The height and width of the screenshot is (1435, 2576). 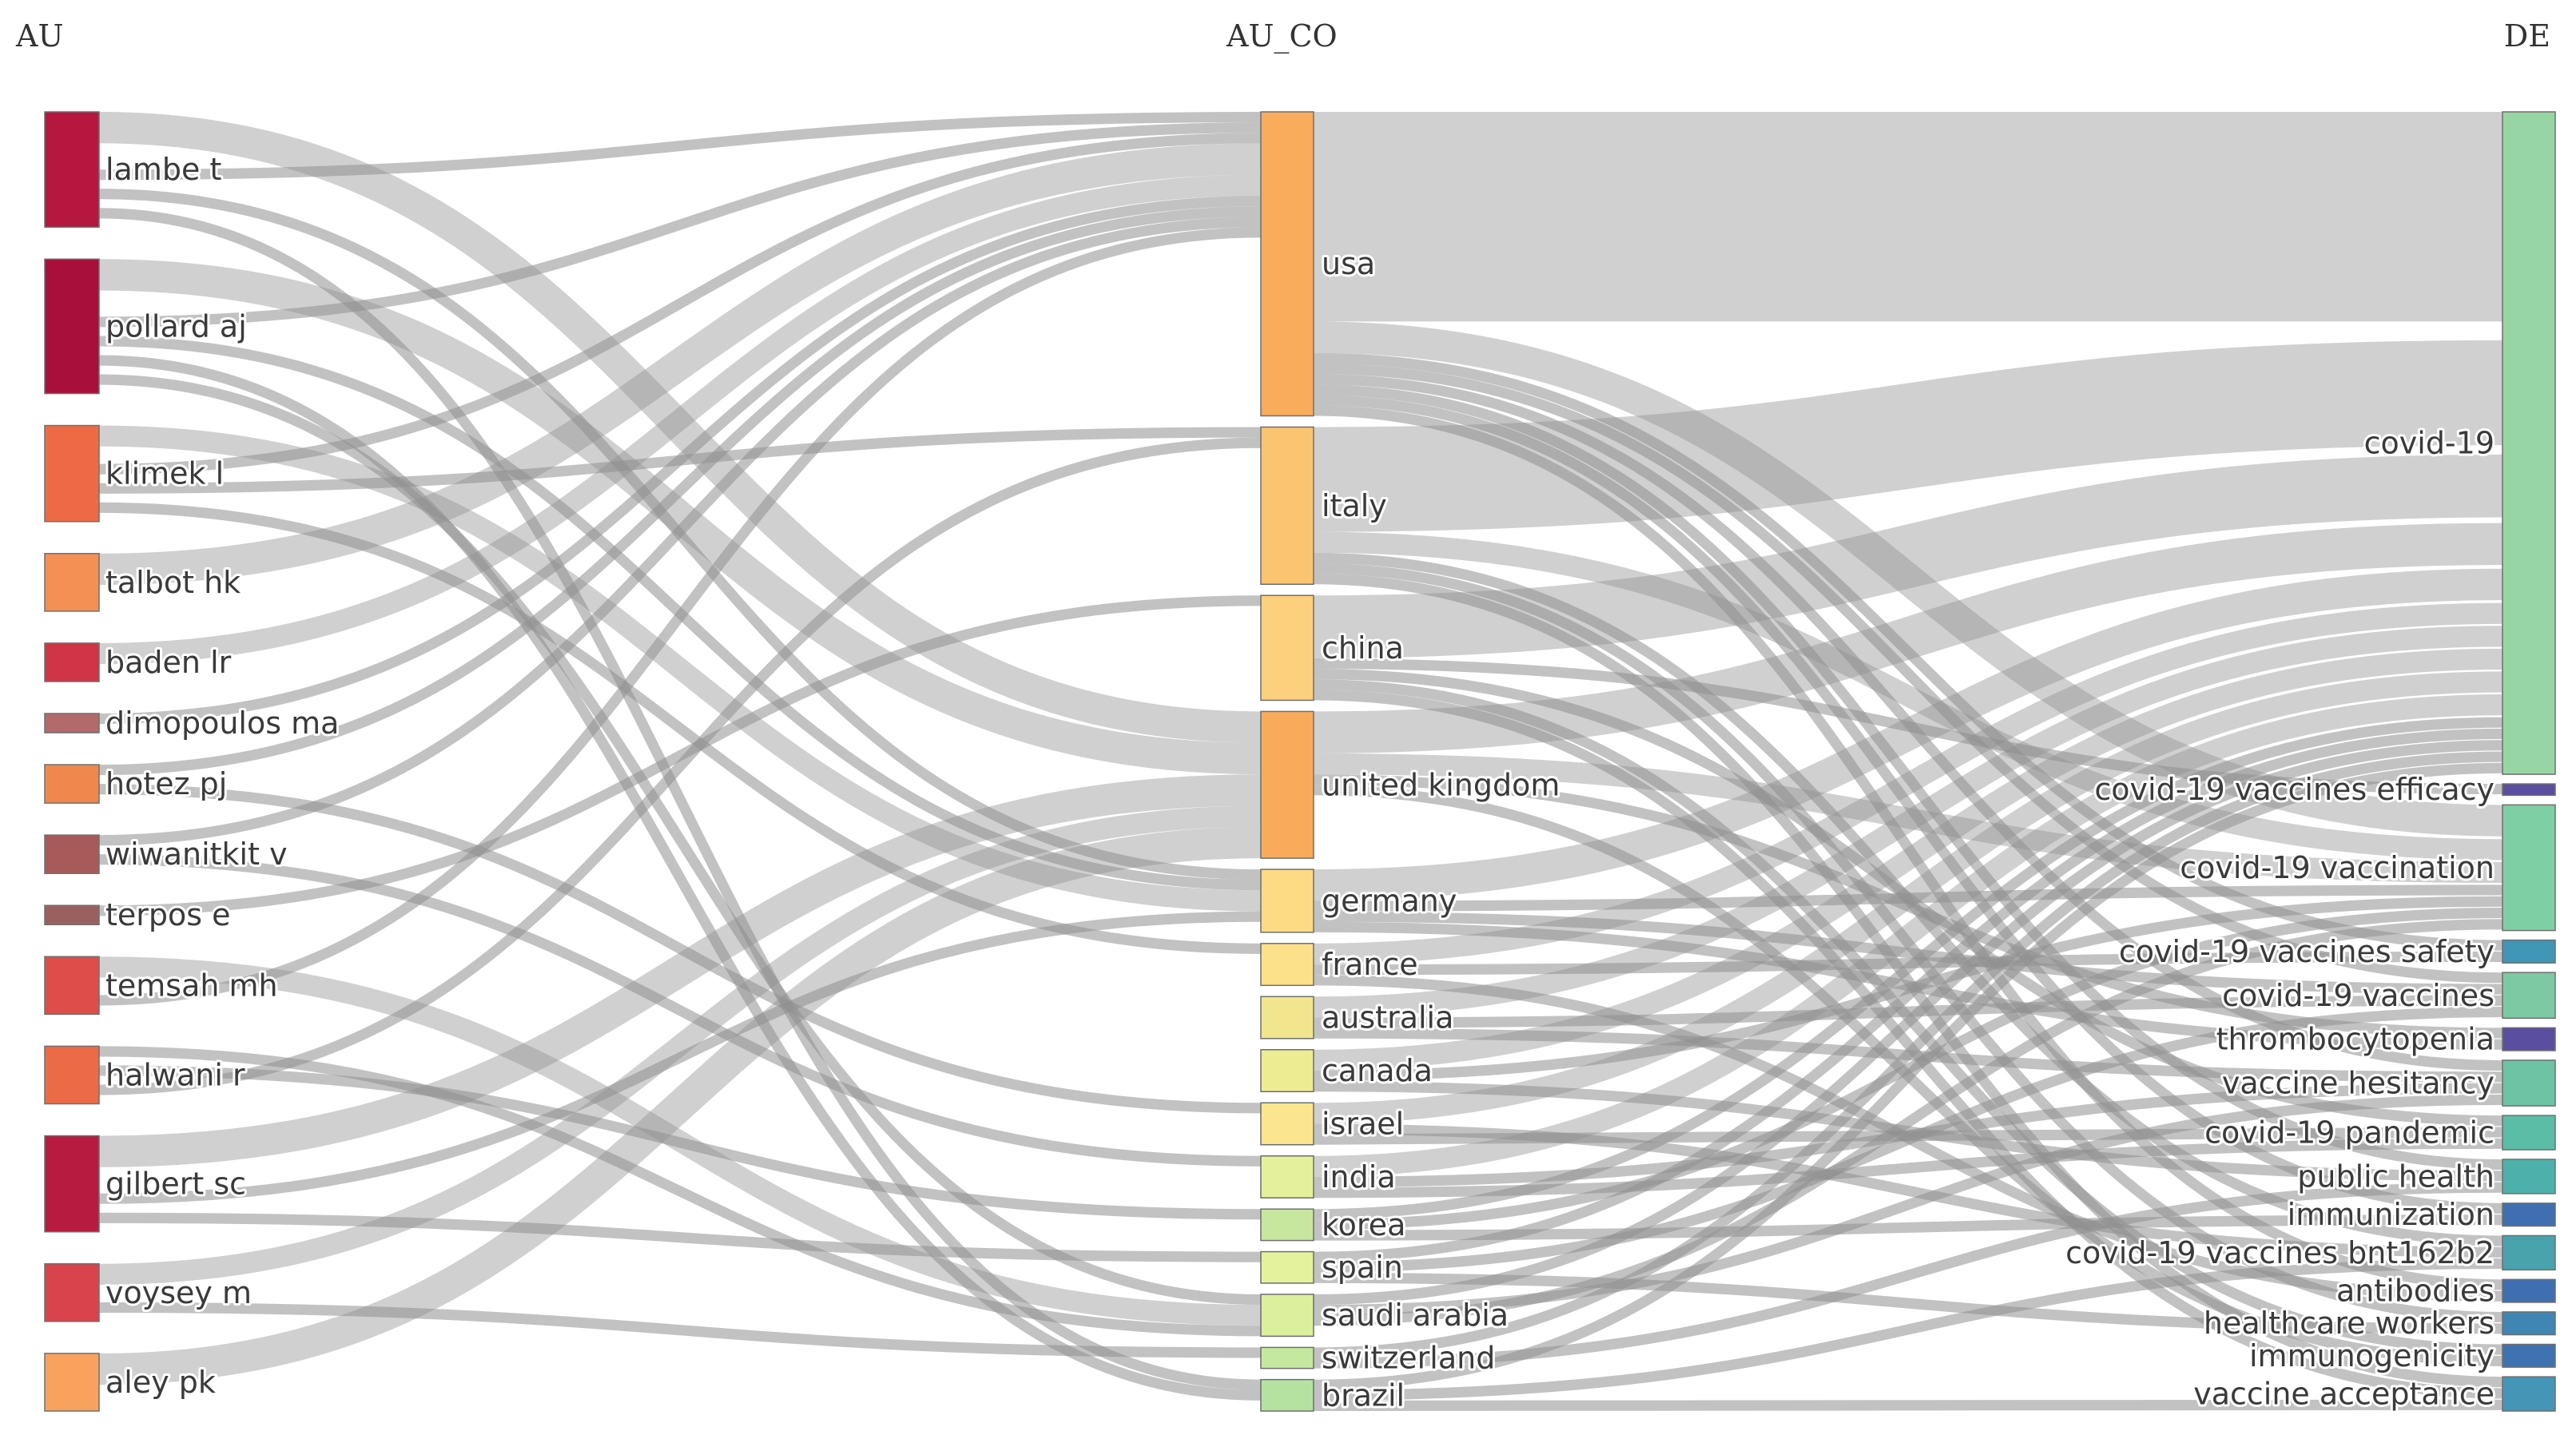 I want to click on node-temsah-mh, so click(x=72, y=986).